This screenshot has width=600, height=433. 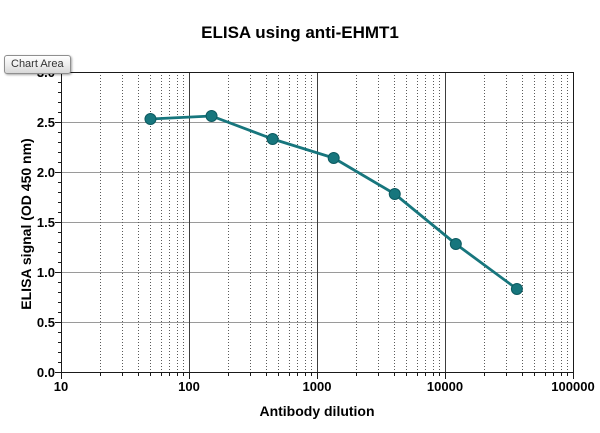 I want to click on x-axis-title: Antibody dilution, so click(x=317, y=411).